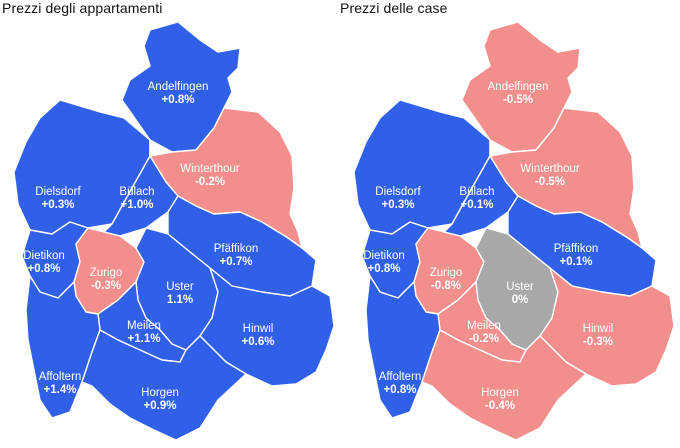 The height and width of the screenshot is (448, 680). What do you see at coordinates (160, 406) in the screenshot?
I see `district-value-horgen: +0.9%` at bounding box center [160, 406].